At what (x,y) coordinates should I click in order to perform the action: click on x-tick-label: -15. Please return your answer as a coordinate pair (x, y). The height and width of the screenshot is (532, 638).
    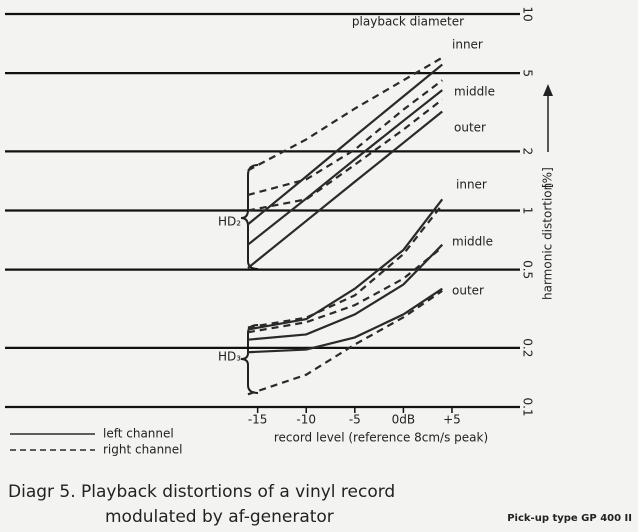
    Looking at the image, I should click on (258, 420).